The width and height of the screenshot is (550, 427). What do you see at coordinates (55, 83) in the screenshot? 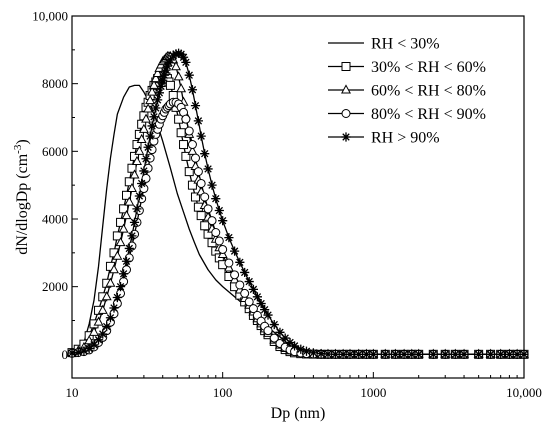
I see `y-tick-label: 8000` at bounding box center [55, 83].